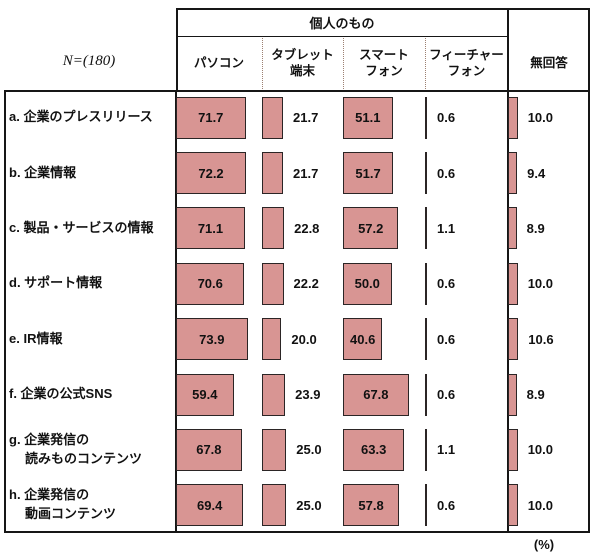 The height and width of the screenshot is (560, 600). I want to click on table-row: e. IR情報 73.9 20.0 40.6 0.6 10.6, so click(297, 339).